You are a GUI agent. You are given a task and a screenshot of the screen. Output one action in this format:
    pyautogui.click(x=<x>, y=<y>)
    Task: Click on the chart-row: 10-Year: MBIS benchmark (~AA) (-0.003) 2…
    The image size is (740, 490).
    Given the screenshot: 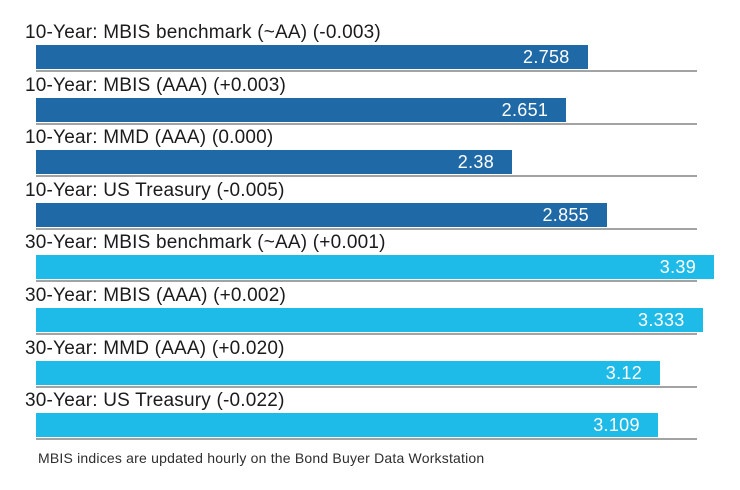 What is the action you would take?
    pyautogui.click(x=370, y=49)
    